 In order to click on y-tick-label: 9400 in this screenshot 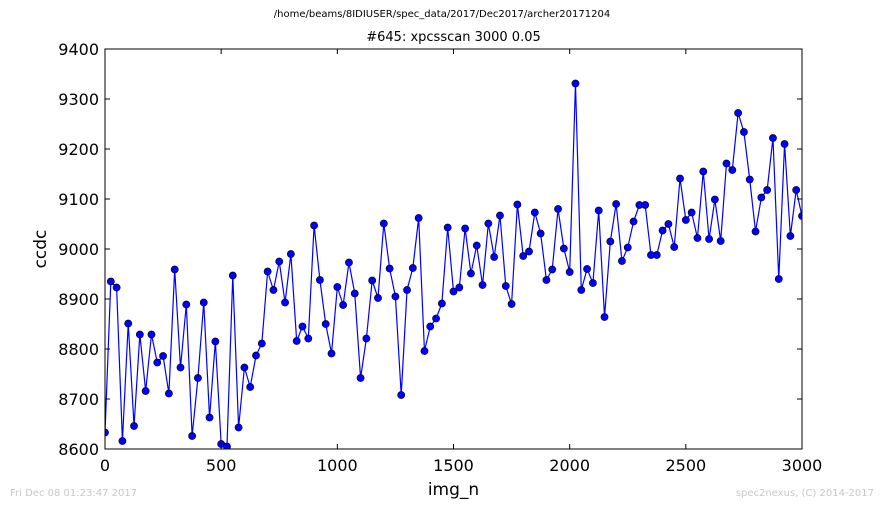, I will do `click(78, 49)`.